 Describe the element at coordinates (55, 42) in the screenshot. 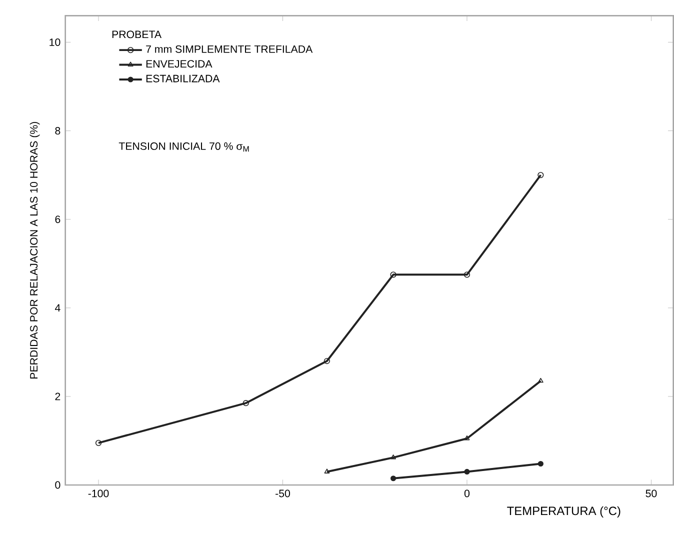

I see `y-tick-label: 10` at that location.